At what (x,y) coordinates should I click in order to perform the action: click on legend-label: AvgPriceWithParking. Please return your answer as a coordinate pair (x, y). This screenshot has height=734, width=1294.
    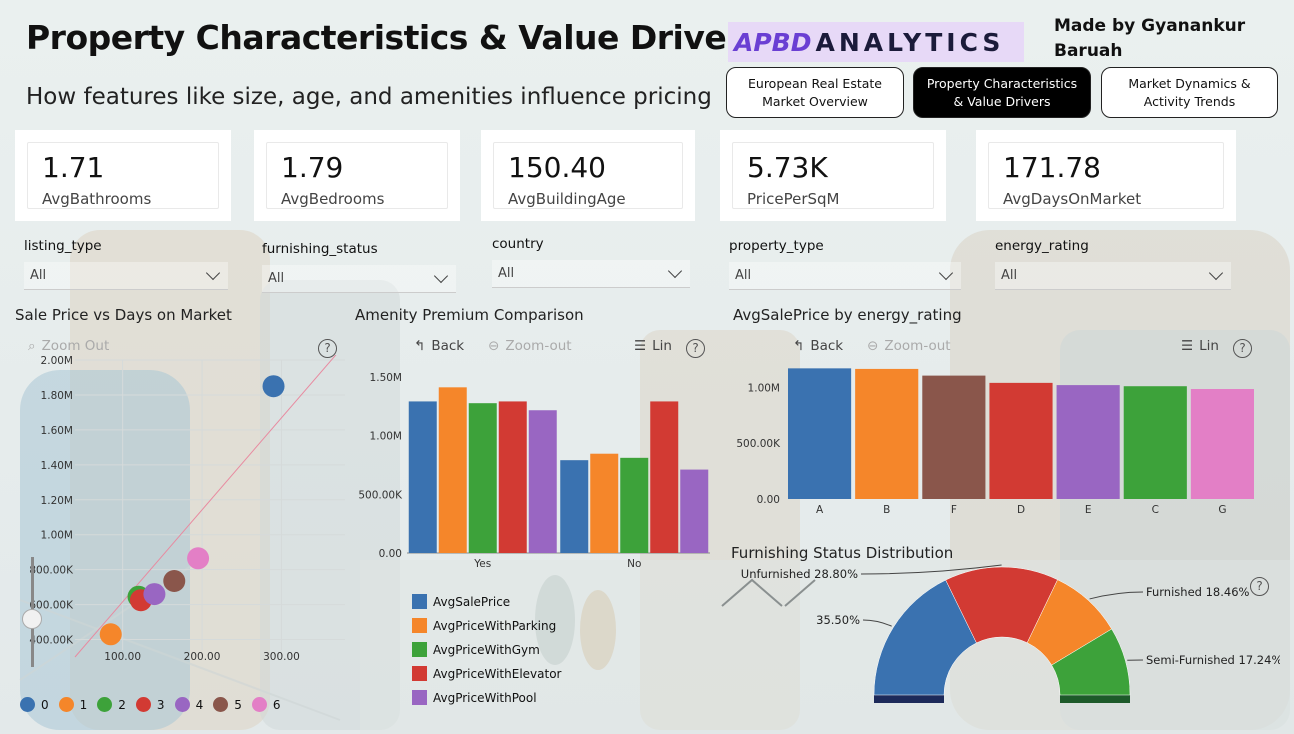
    Looking at the image, I should click on (495, 625).